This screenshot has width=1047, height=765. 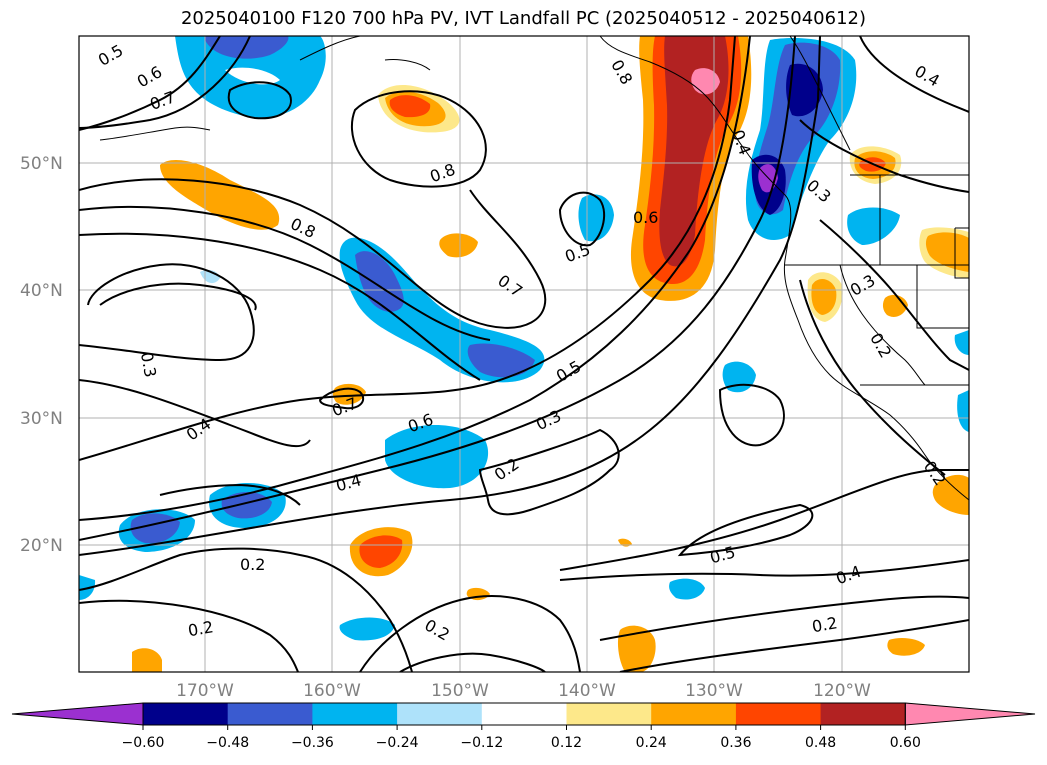 I want to click on longitude-labels: 170°W 160°W 150°W 140°W 130°W 120°W, so click(x=523, y=691).